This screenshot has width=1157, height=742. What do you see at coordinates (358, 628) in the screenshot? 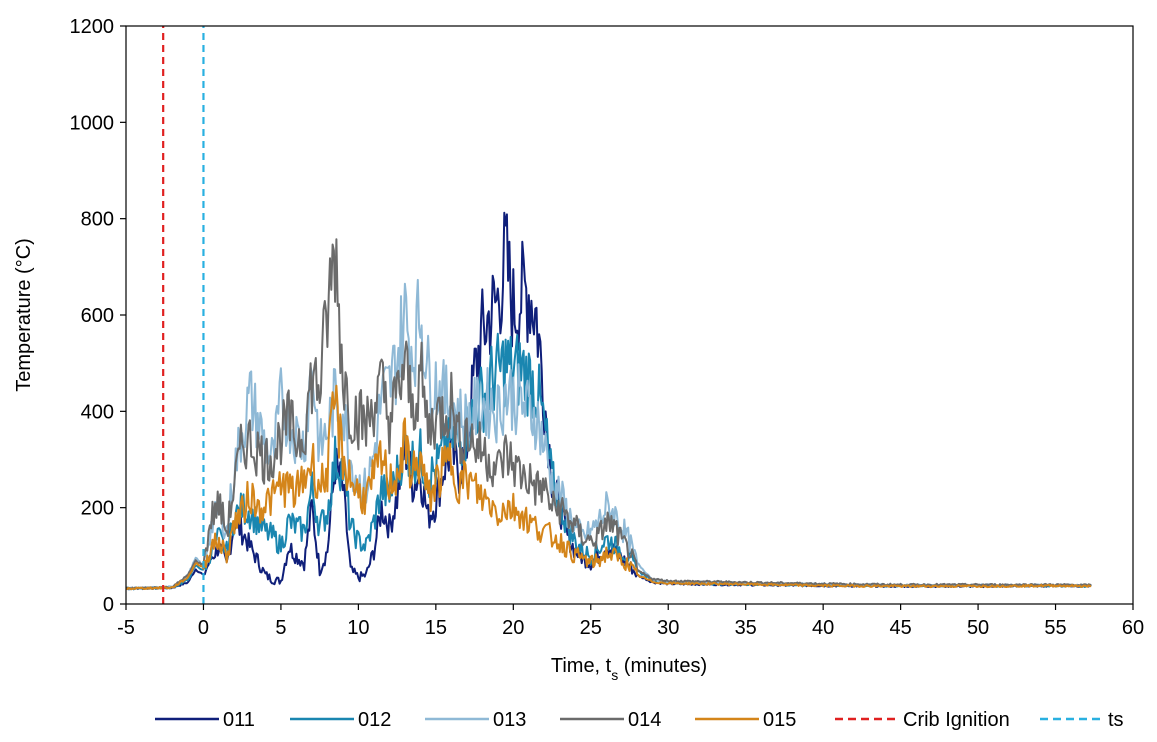
I see `x-tick-label: 10` at bounding box center [358, 628].